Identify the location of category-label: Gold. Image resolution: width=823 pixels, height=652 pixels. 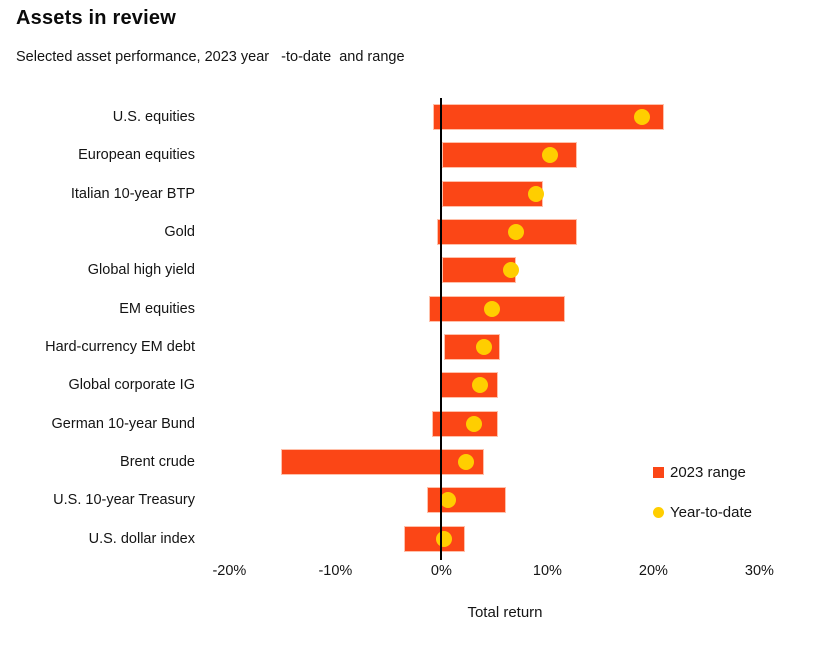
(179, 232).